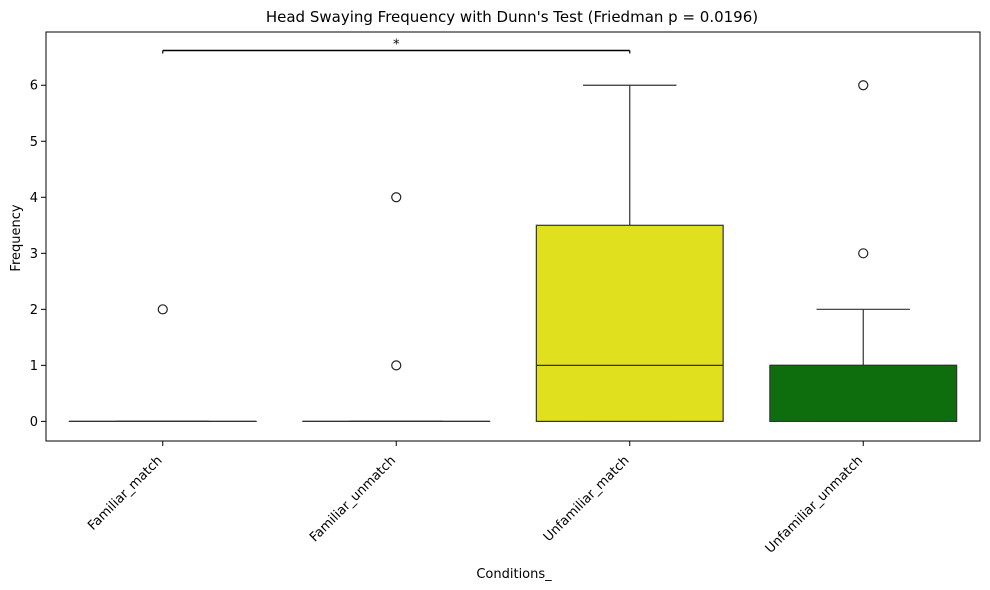  I want to click on y-tick-label: 6, so click(34, 86).